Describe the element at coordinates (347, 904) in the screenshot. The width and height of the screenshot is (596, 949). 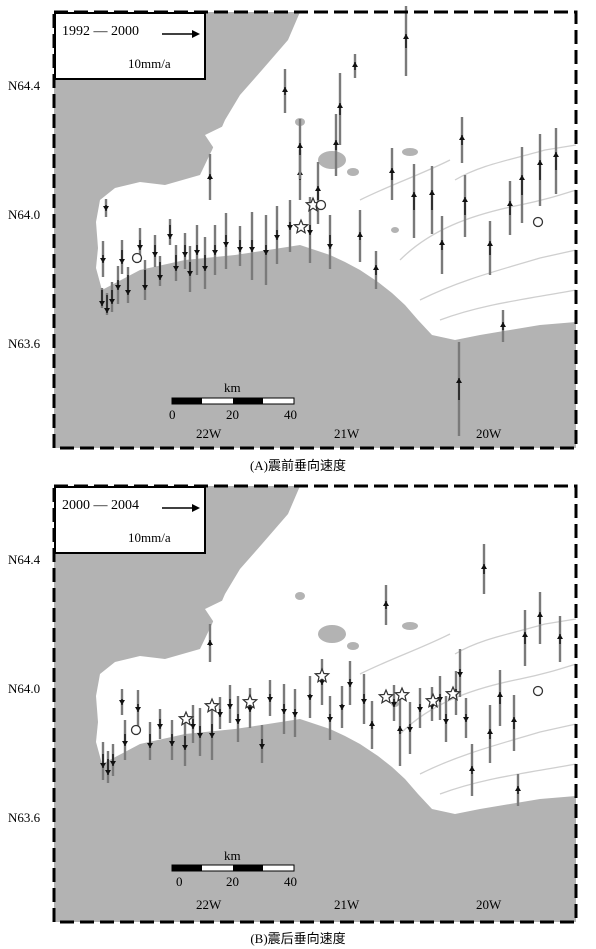
I see `lon-label-21w: 21W` at that location.